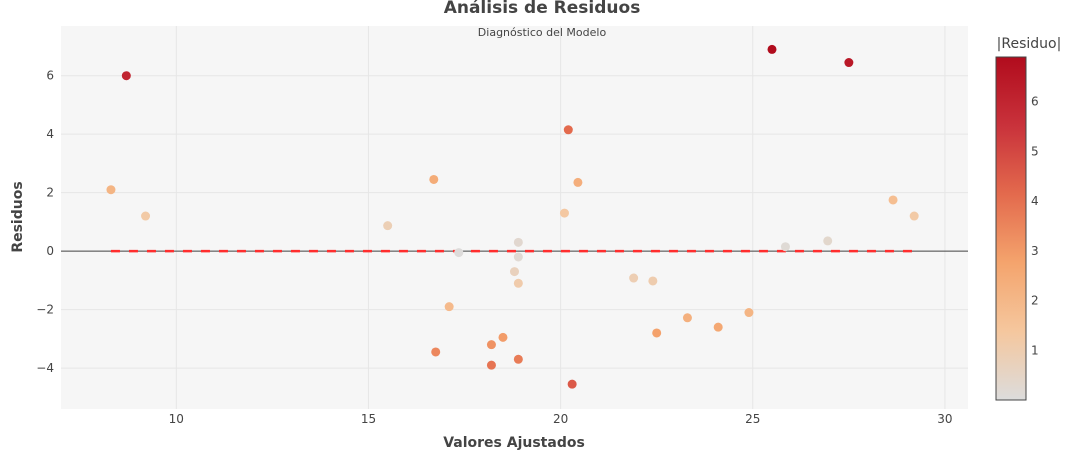 The height and width of the screenshot is (450, 1084). I want to click on y-tick-label-1: −2, so click(45, 310).